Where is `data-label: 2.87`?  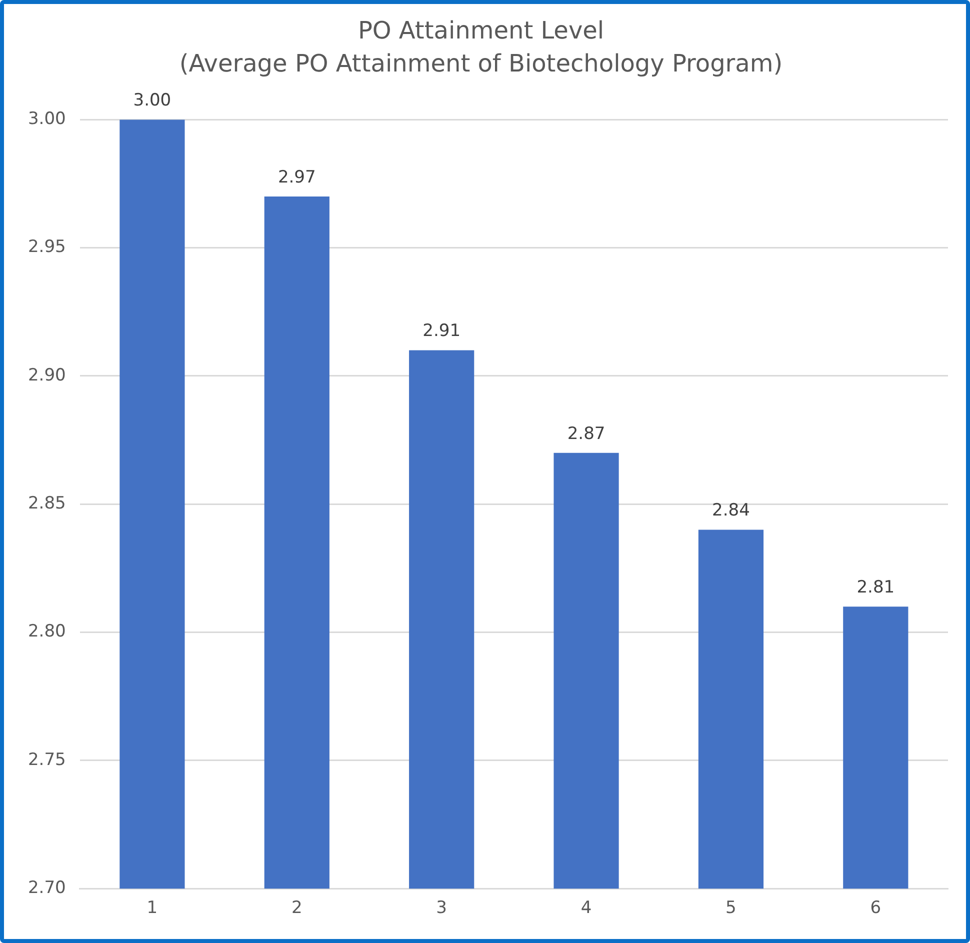
data-label: 2.87 is located at coordinates (586, 434).